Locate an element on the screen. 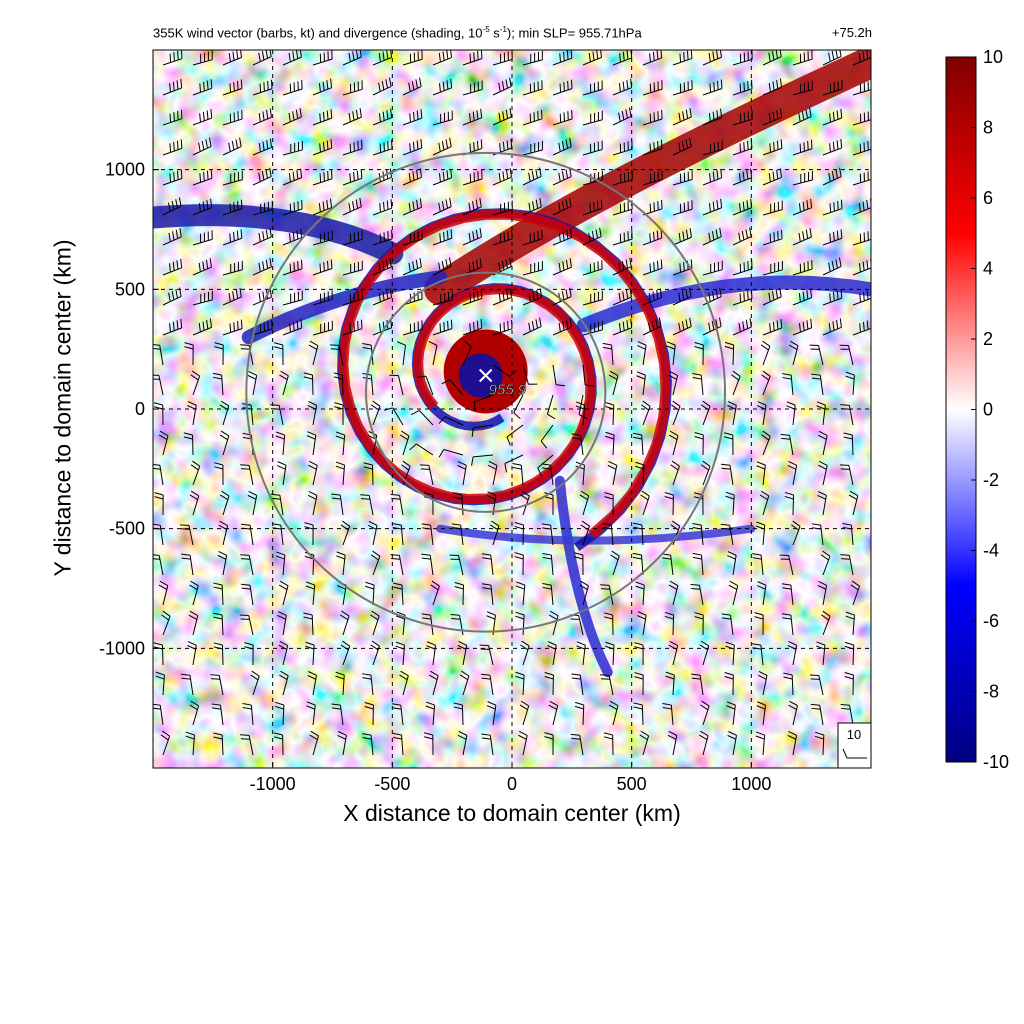 The image size is (1024, 1024). colorbar-tick-label: 6 is located at coordinates (988, 198).